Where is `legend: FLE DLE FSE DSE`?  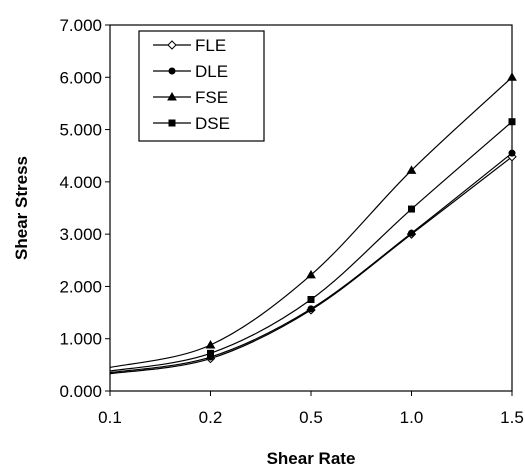 legend: FLE DLE FSE DSE is located at coordinates (201, 86).